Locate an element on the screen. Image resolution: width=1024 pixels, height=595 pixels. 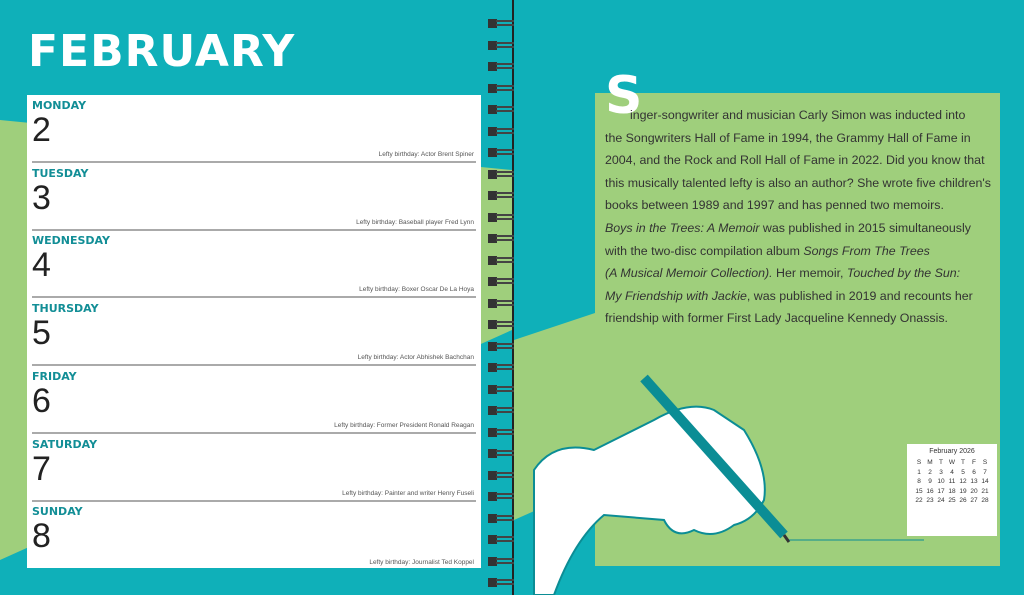
day-number: 4 is located at coordinates (41, 265).